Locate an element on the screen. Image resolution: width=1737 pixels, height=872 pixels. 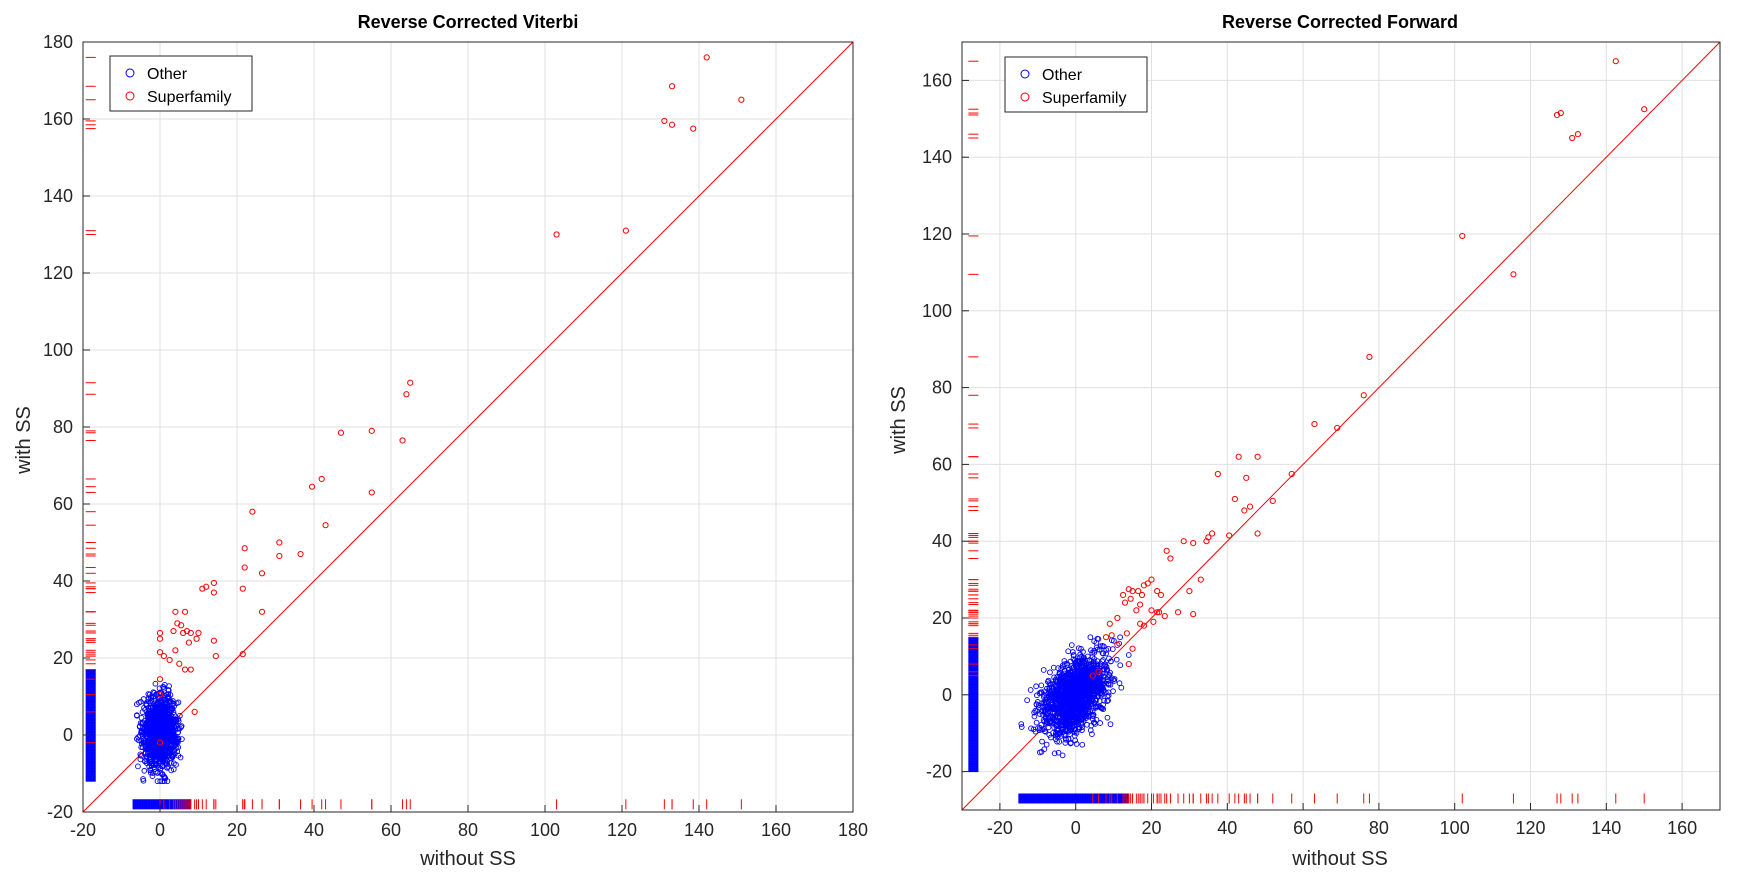
x-tick-label: 160 is located at coordinates (1682, 828).